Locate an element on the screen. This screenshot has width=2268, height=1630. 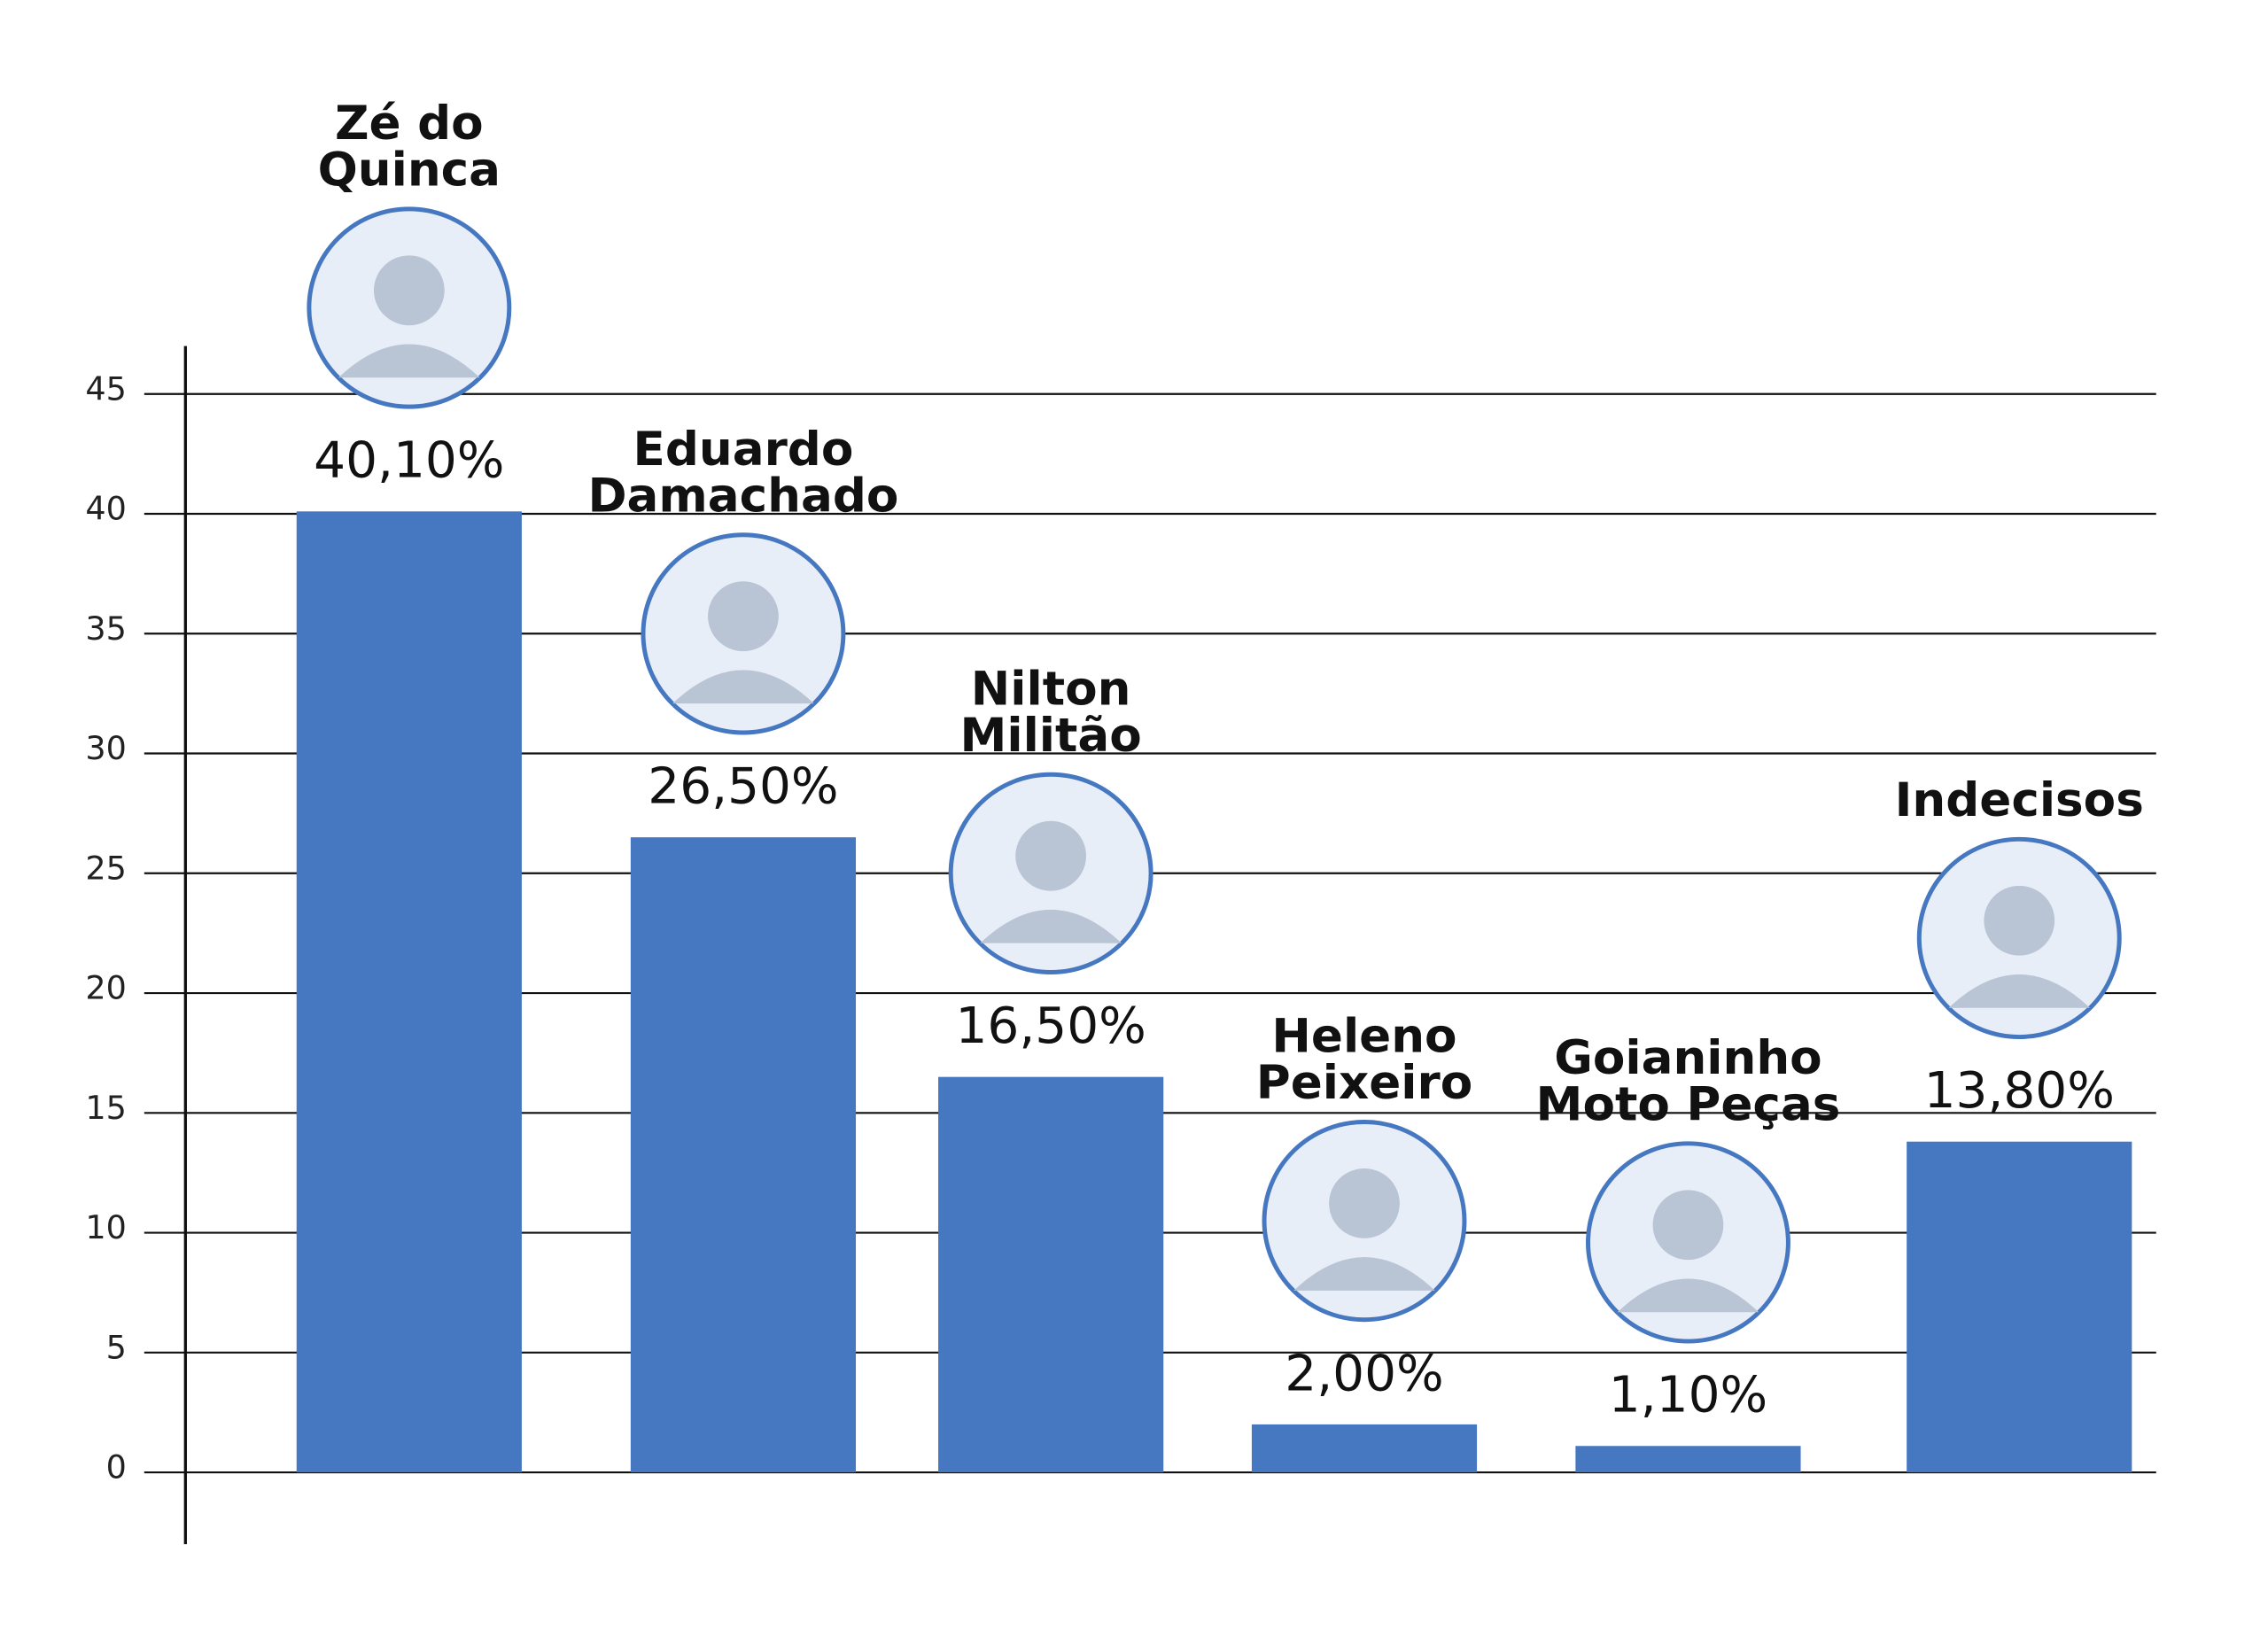
y-tick-label: 15 is located at coordinates (105, 1108).